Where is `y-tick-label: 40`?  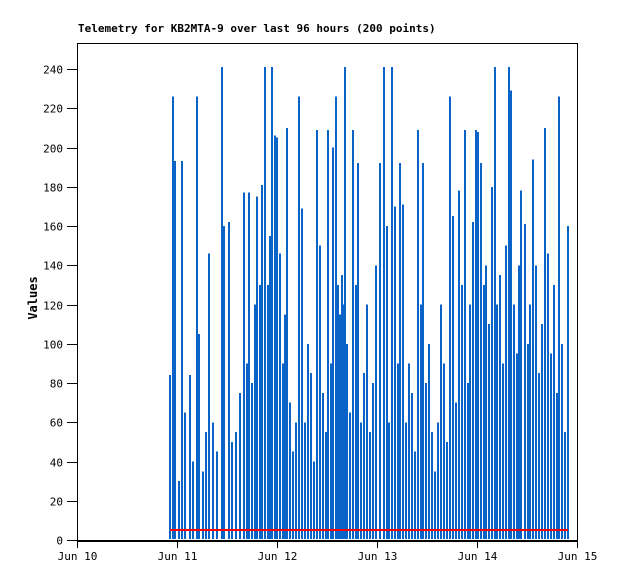 y-tick-label: 40 is located at coordinates (56, 463).